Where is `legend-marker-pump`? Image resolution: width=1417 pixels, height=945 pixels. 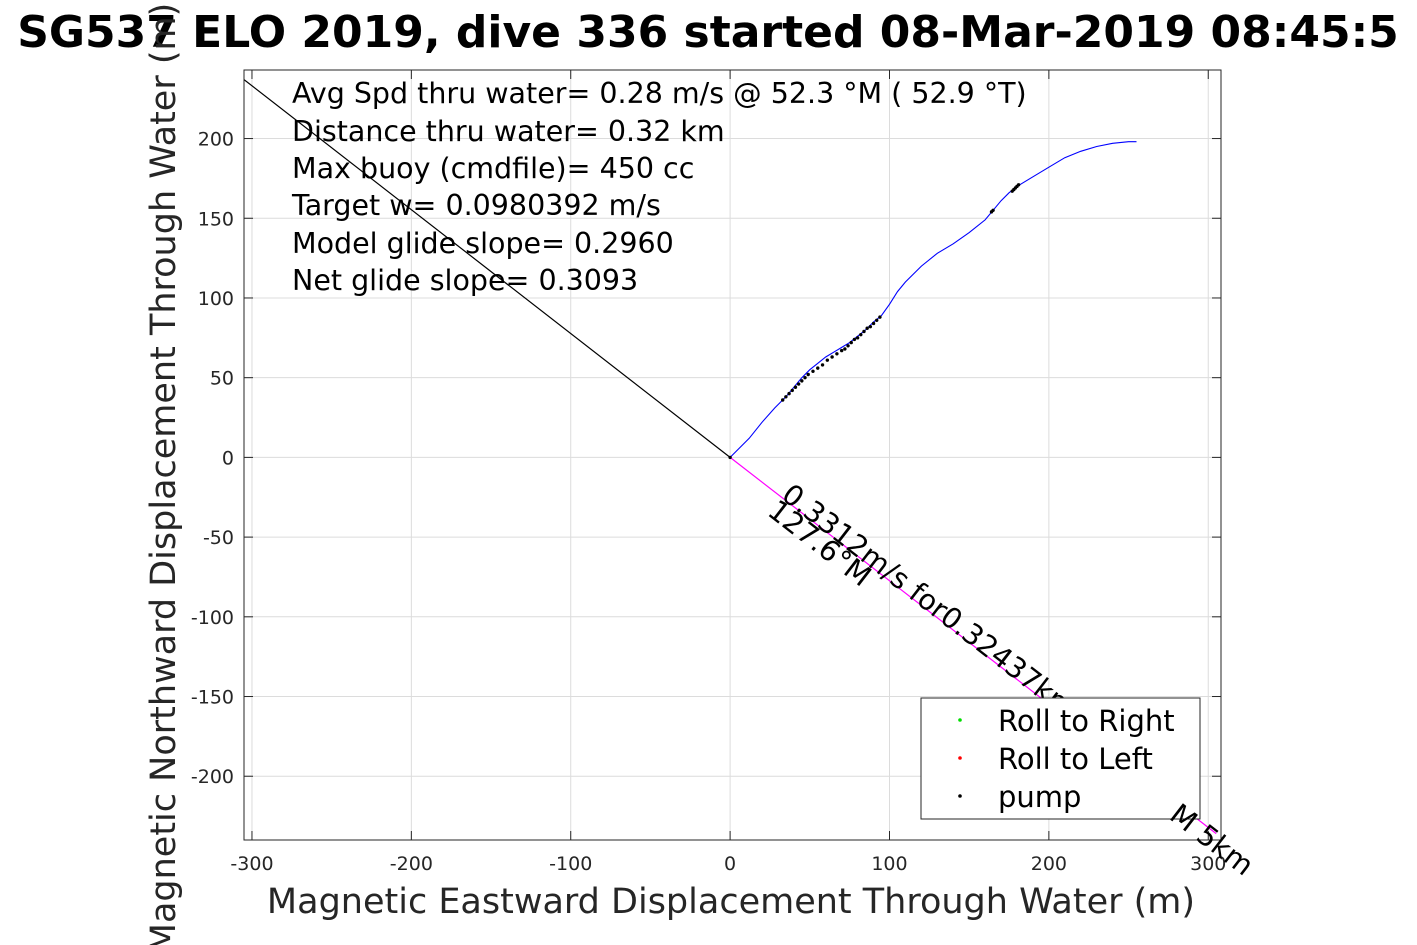 legend-marker-pump is located at coordinates (960, 796).